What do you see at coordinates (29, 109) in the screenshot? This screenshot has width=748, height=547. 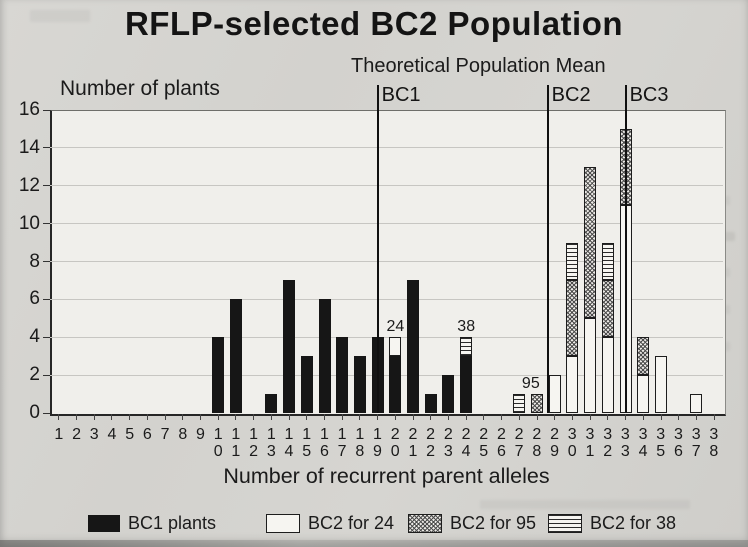 I see `y-axis-tick-label: 16` at bounding box center [29, 109].